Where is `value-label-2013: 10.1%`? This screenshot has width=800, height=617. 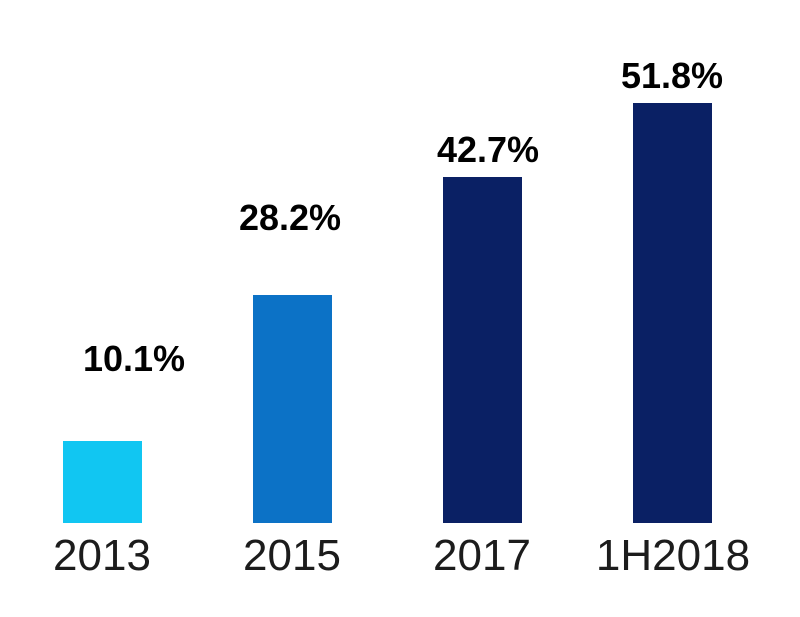 value-label-2013: 10.1% is located at coordinates (134, 358).